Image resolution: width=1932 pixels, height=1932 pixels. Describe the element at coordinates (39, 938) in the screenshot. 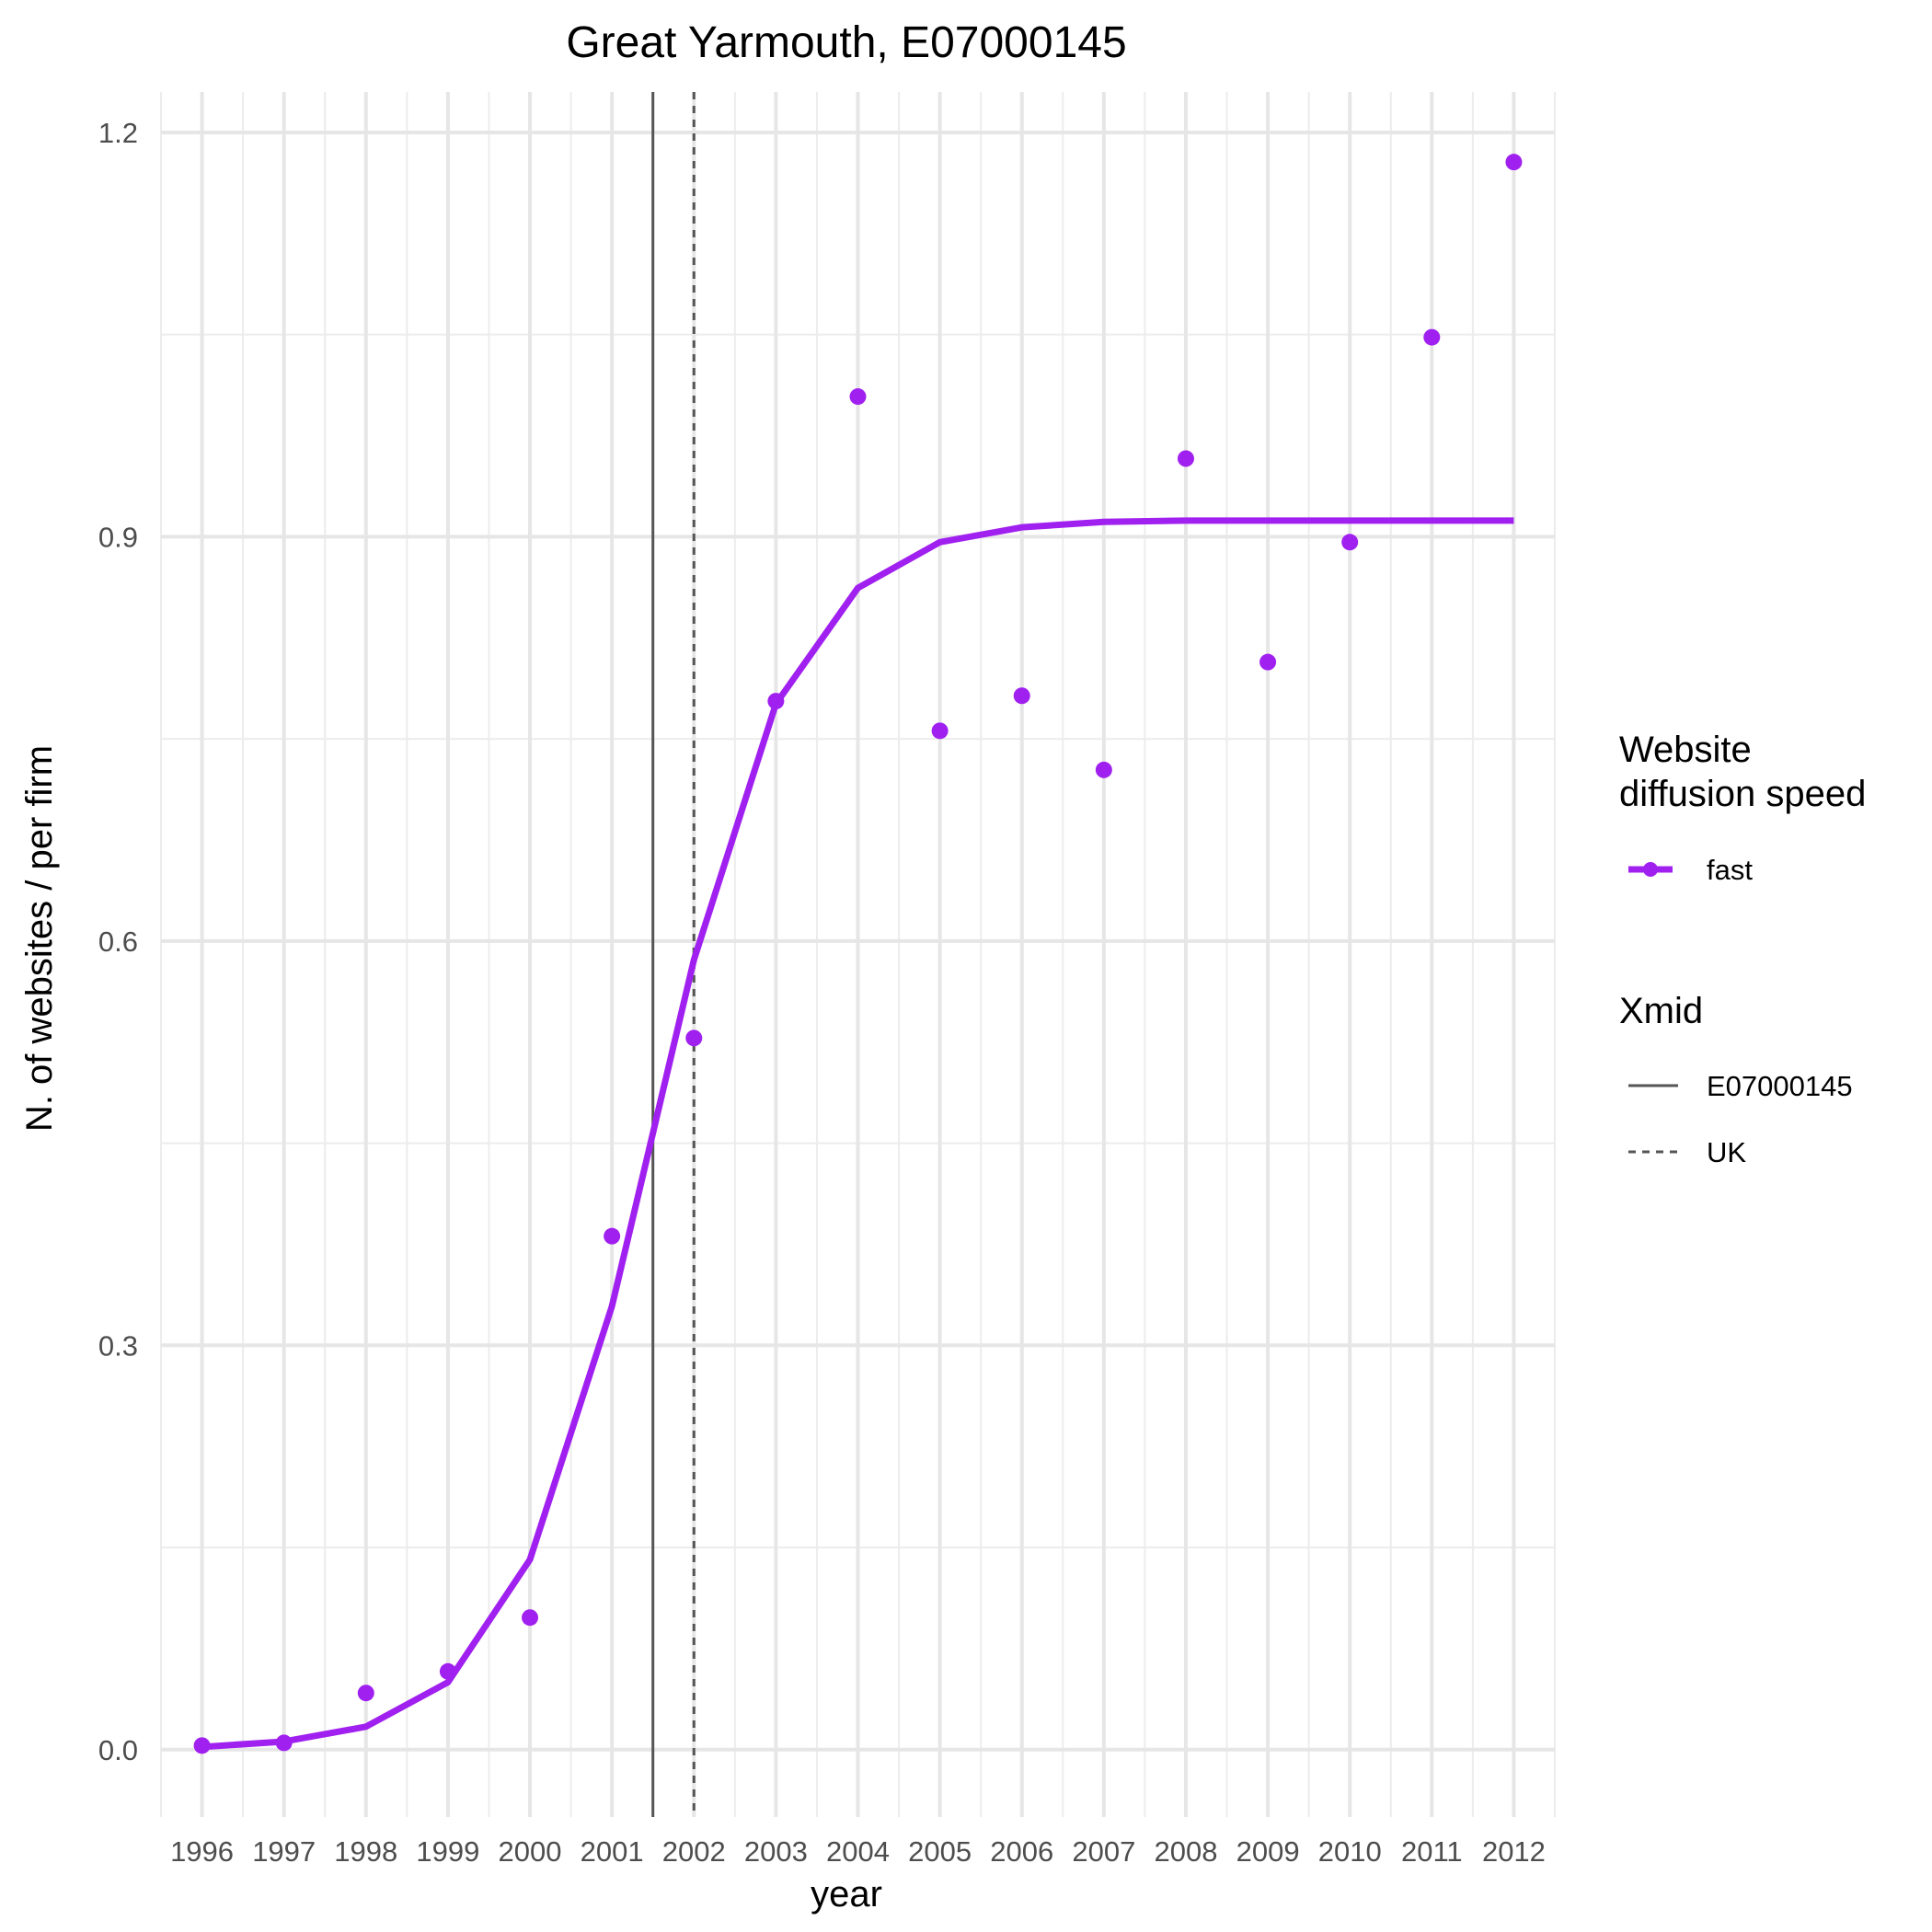

I see `y-axis-title: N. of websites / per firm` at that location.